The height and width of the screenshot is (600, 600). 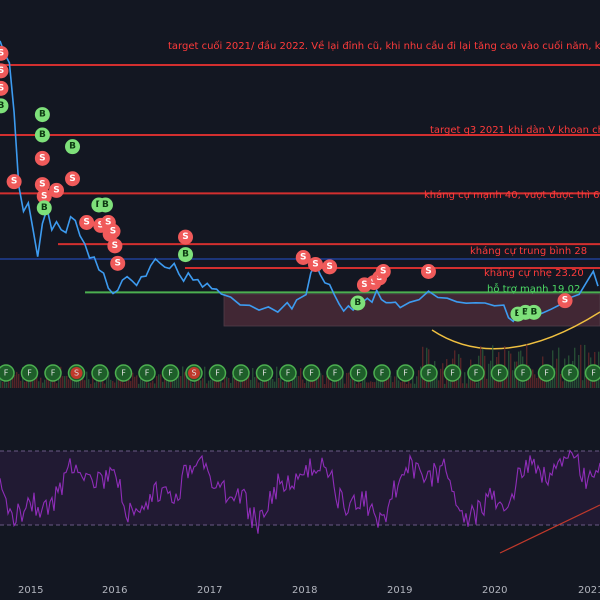 I want to click on f-marker-inner, so click(x=76, y=373).